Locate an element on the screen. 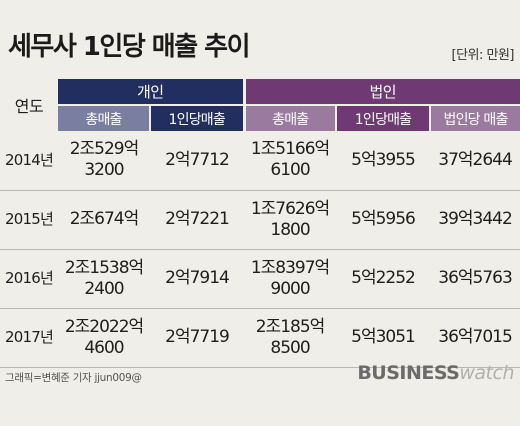 The width and height of the screenshot is (520, 426). cell-corporate-per-firm: 36억7015 is located at coordinates (475, 338).